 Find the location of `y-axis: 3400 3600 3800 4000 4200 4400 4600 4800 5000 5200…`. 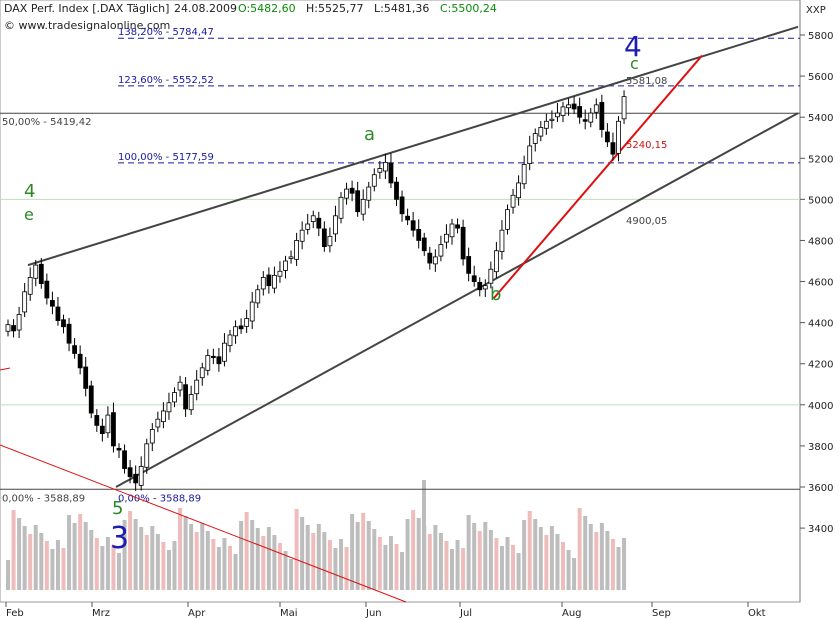

y-axis: 3400 3600 3800 4000 4200 4400 4600 4800 5000 5200… is located at coordinates (816, 283).